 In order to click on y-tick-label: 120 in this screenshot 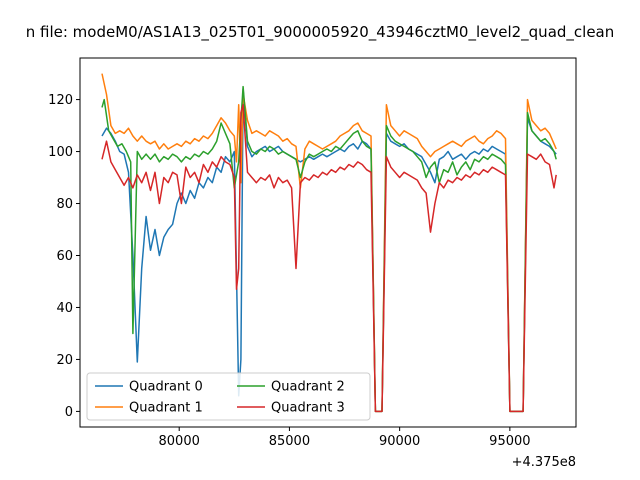, I will do `click(60, 100)`.